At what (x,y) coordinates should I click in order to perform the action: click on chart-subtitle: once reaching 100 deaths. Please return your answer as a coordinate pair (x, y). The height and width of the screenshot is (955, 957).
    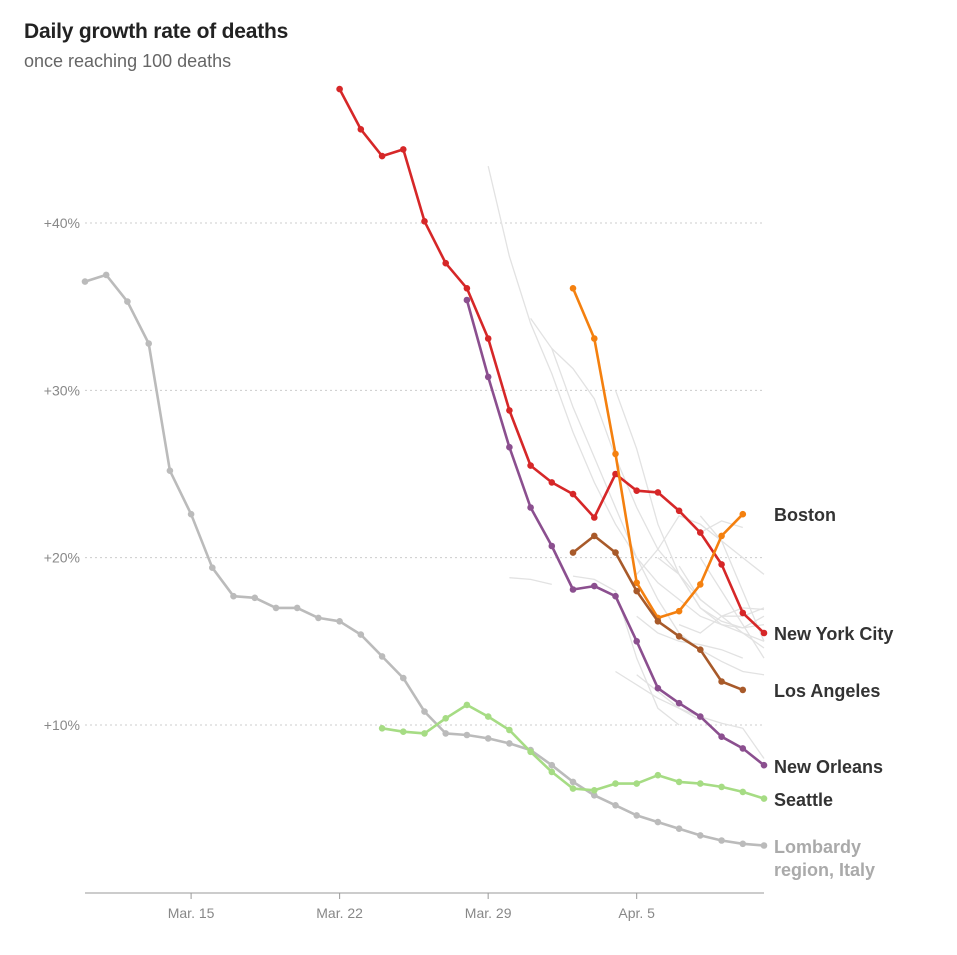
    Looking at the image, I should click on (128, 61).